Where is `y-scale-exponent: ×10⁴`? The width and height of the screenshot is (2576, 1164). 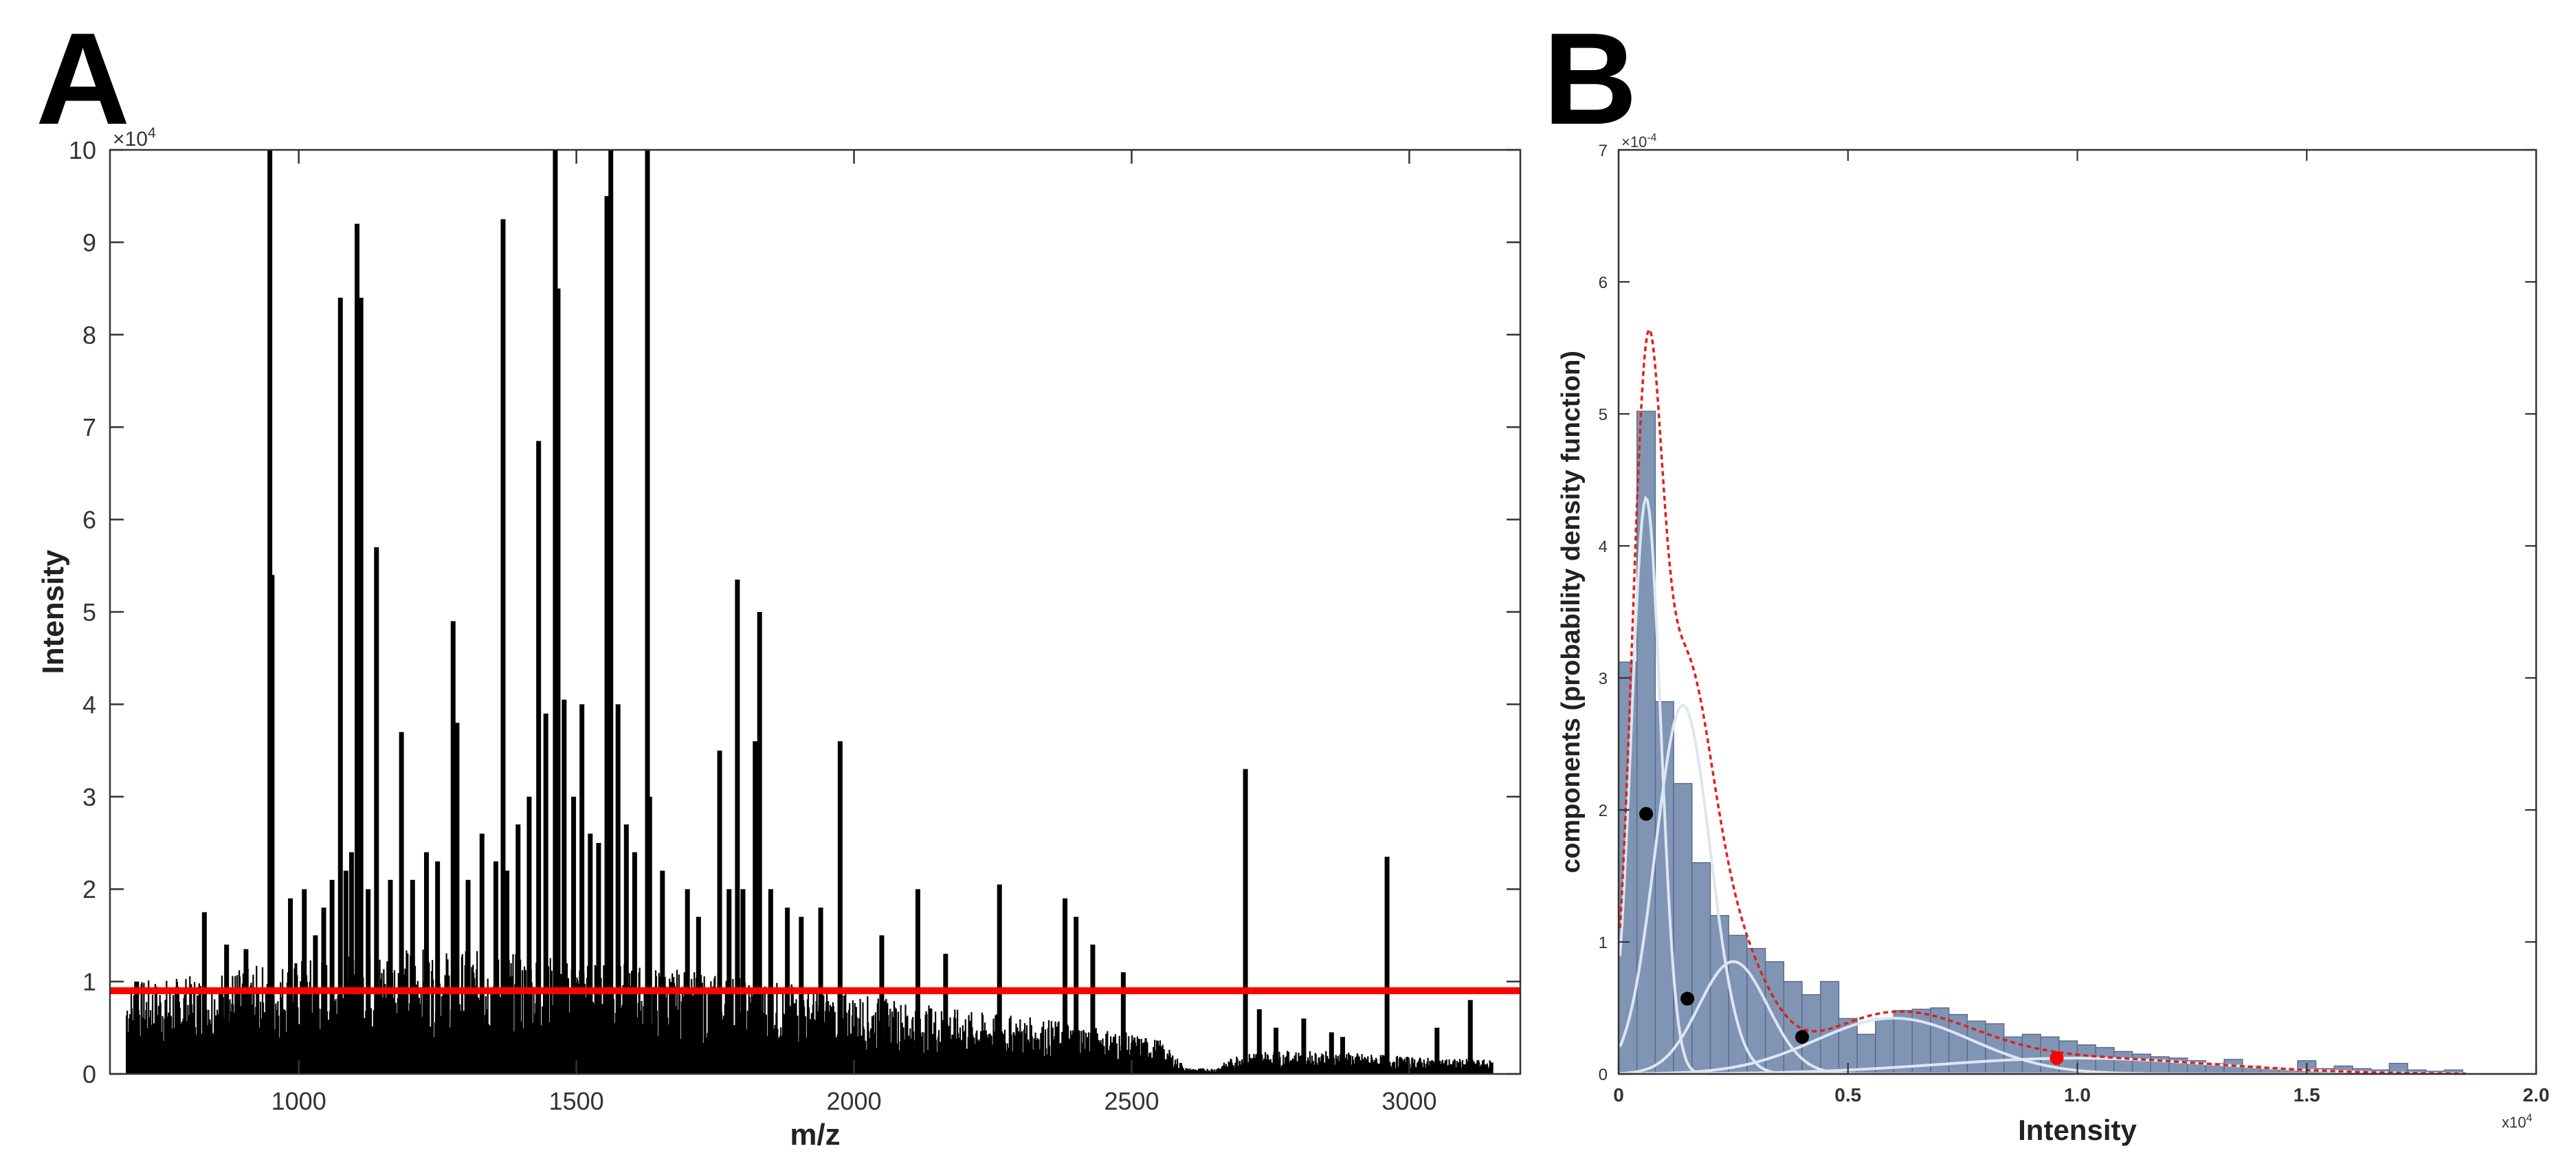 y-scale-exponent: ×10⁴ is located at coordinates (134, 137).